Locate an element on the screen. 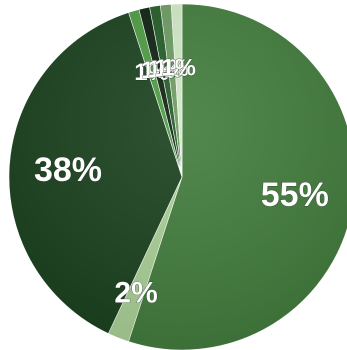 The width and height of the screenshot is (347, 350). slice-label: 38% is located at coordinates (68, 170).